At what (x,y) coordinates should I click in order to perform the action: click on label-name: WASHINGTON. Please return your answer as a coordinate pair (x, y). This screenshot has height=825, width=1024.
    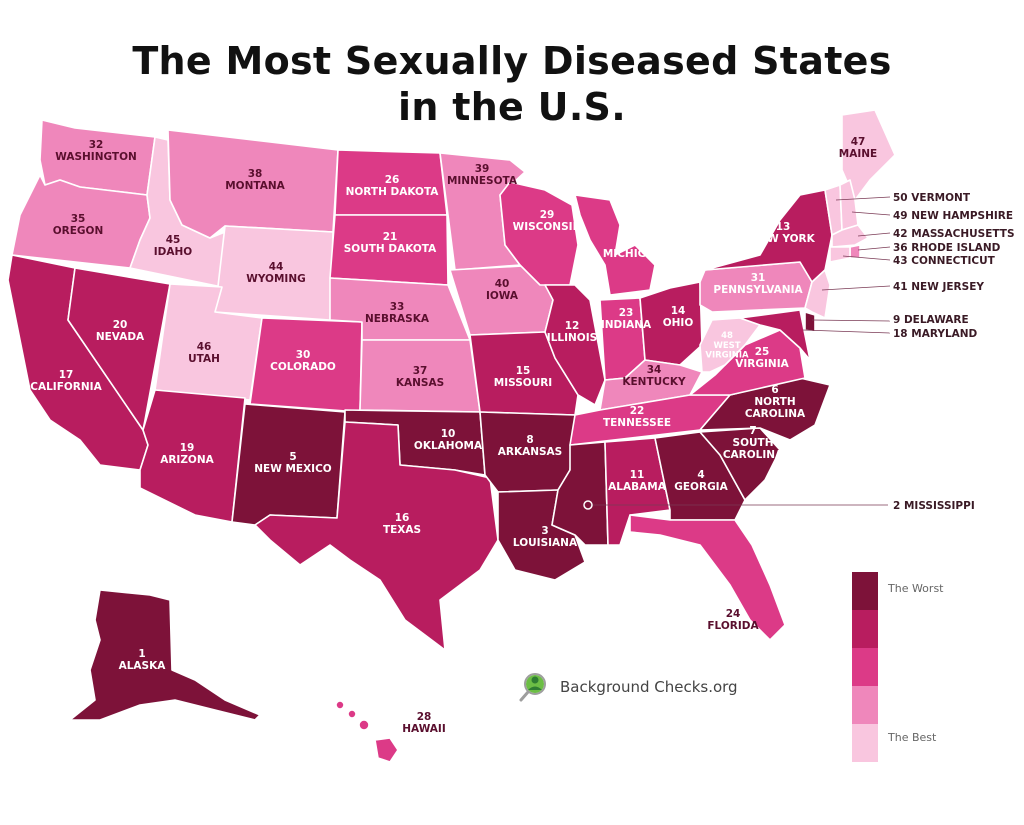
    Looking at the image, I should click on (96, 157).